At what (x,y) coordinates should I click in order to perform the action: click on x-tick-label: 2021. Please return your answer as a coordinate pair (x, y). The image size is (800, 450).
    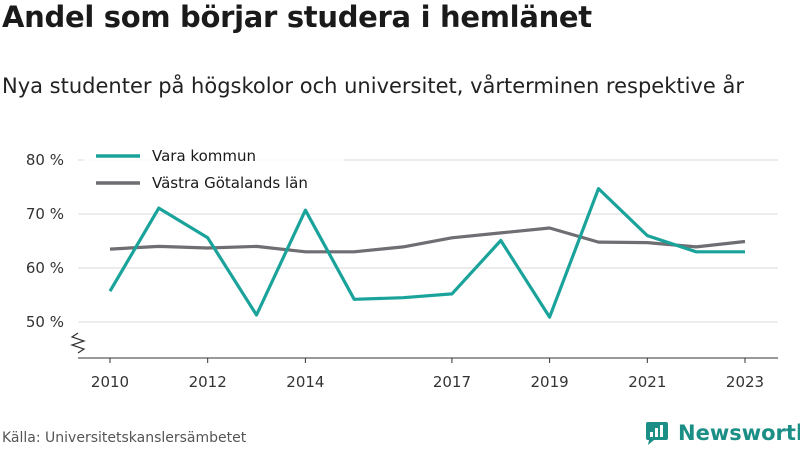
    Looking at the image, I should click on (647, 382).